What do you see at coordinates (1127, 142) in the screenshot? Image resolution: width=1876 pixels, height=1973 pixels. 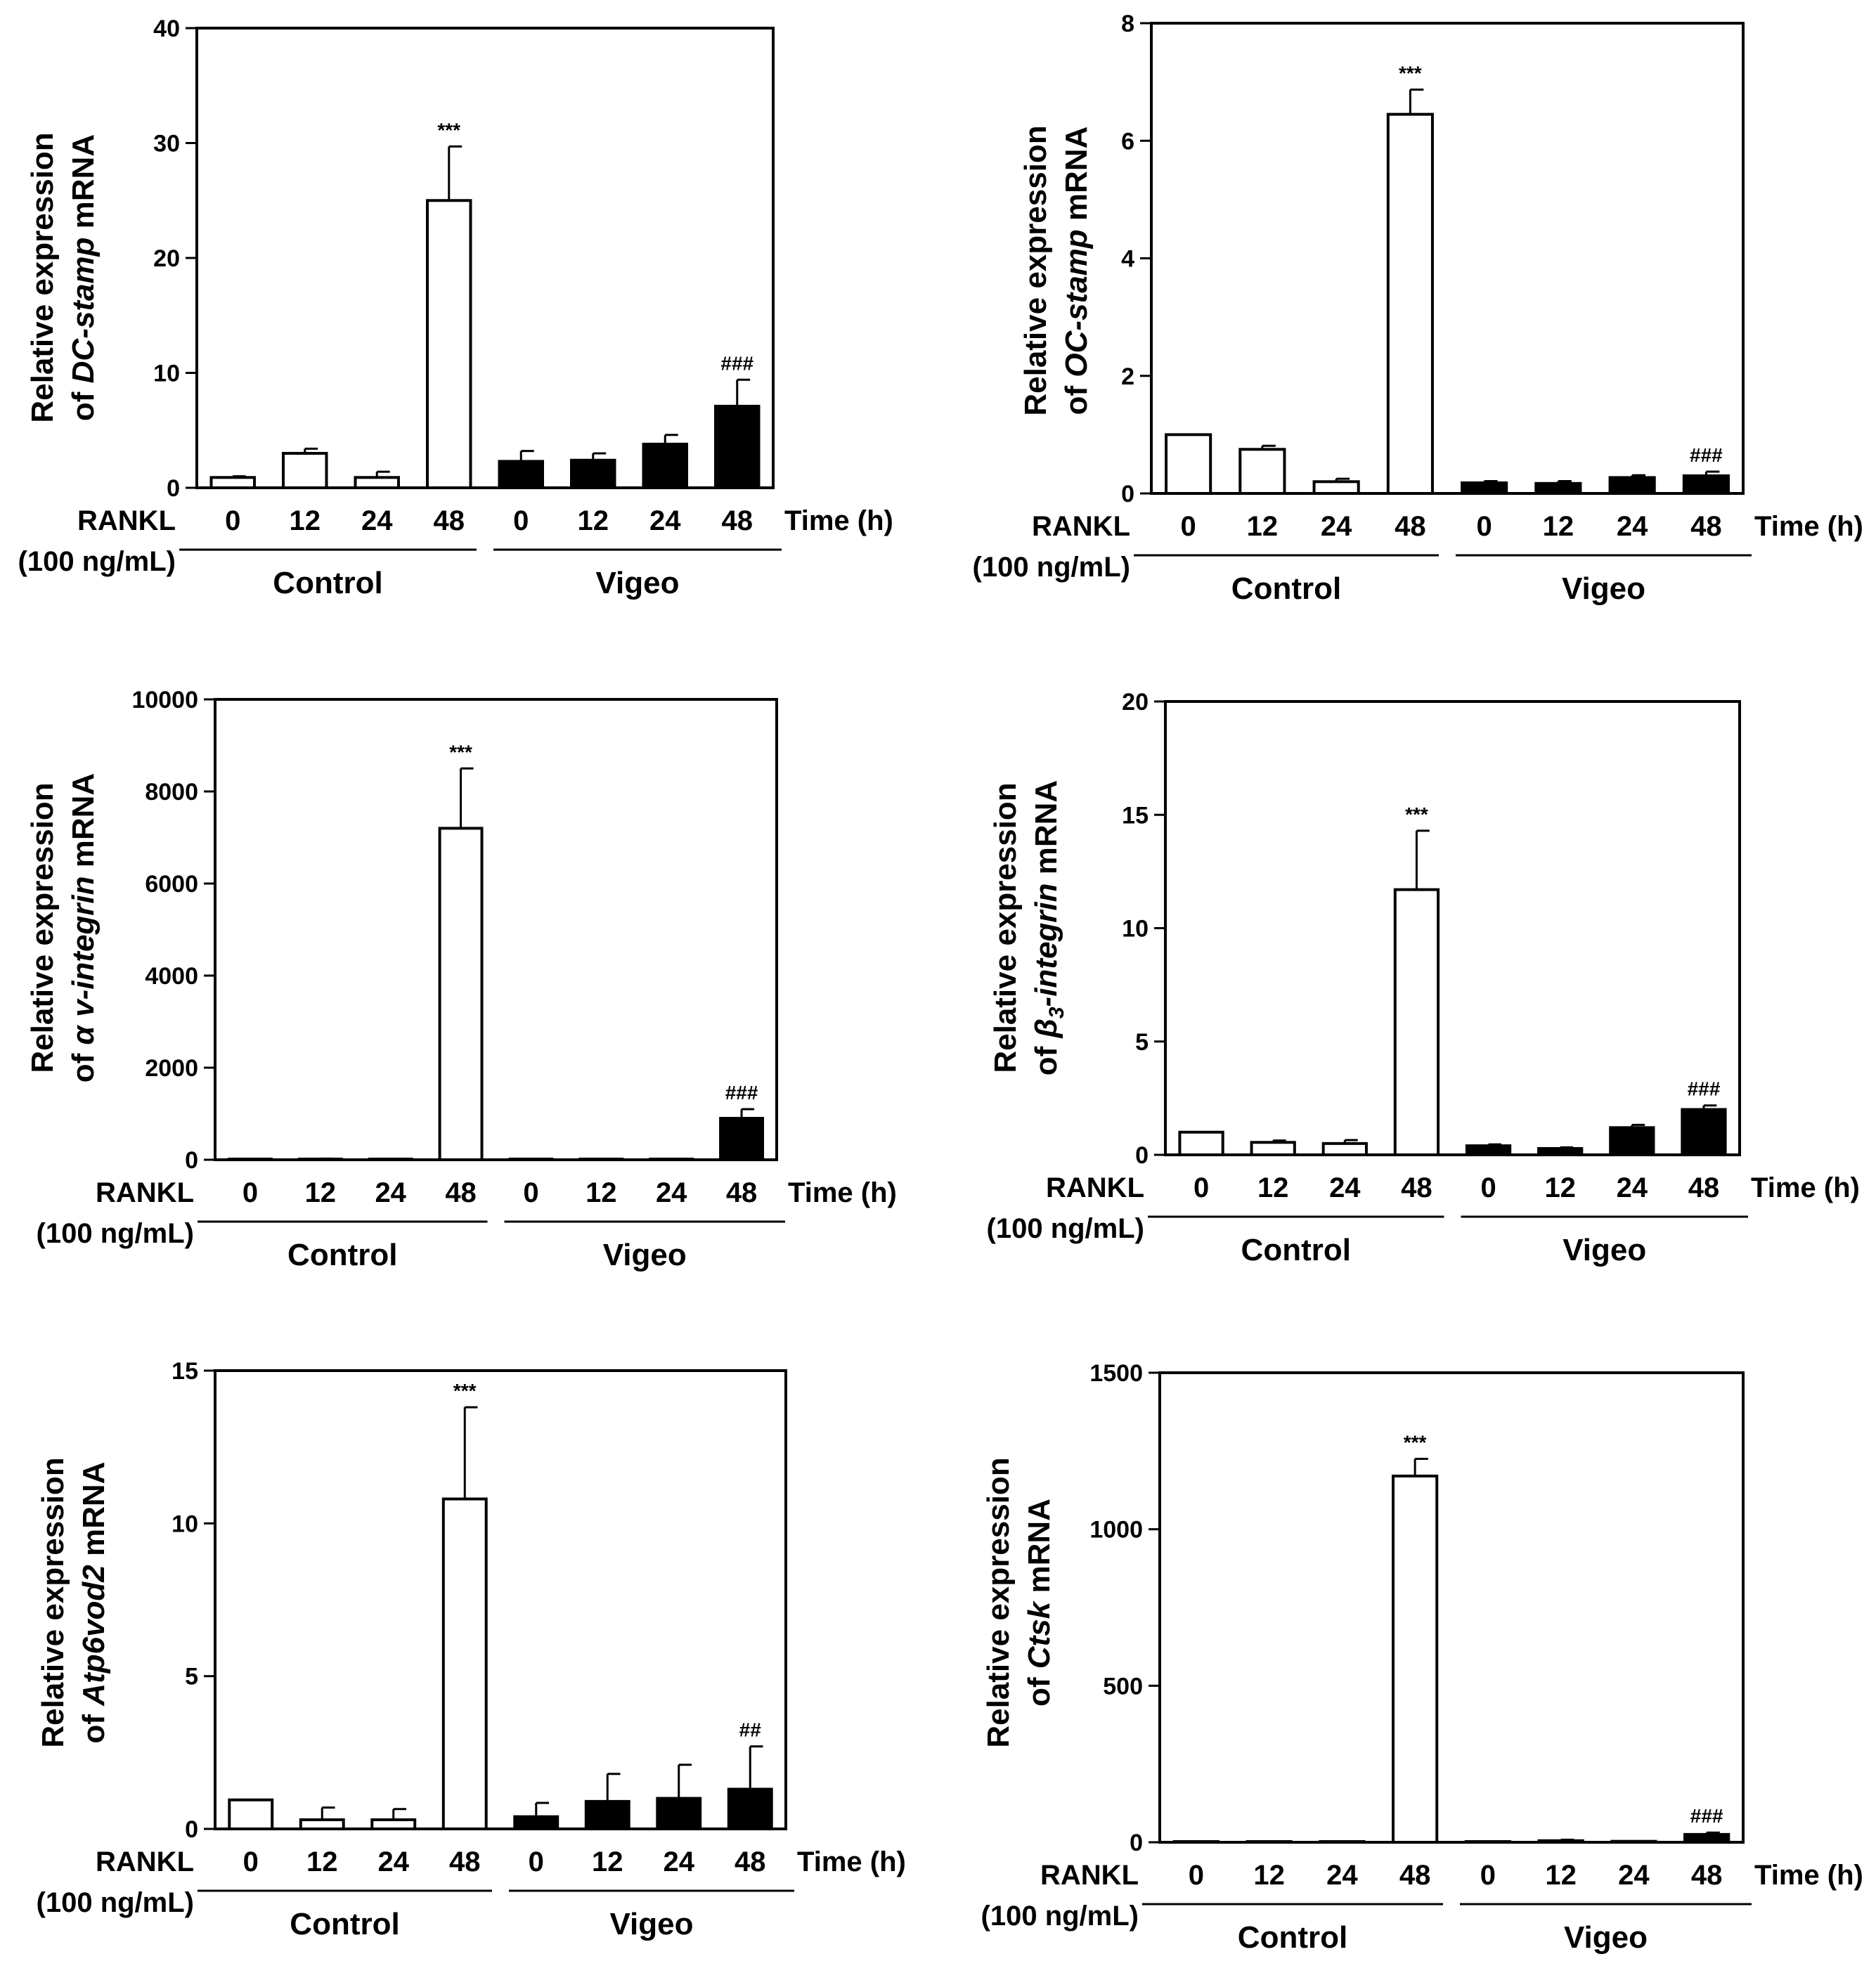 I see `y-tick-label: 6` at bounding box center [1127, 142].